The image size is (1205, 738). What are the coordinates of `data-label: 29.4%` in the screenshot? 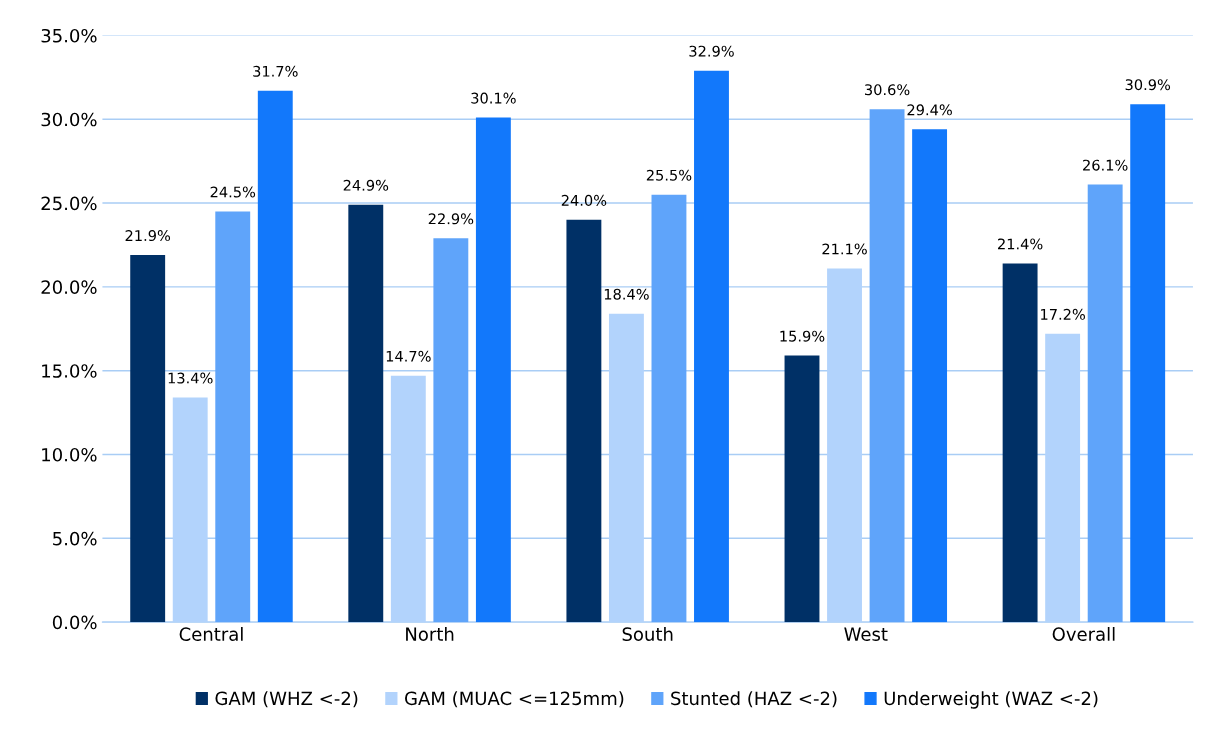 It's located at (929, 110).